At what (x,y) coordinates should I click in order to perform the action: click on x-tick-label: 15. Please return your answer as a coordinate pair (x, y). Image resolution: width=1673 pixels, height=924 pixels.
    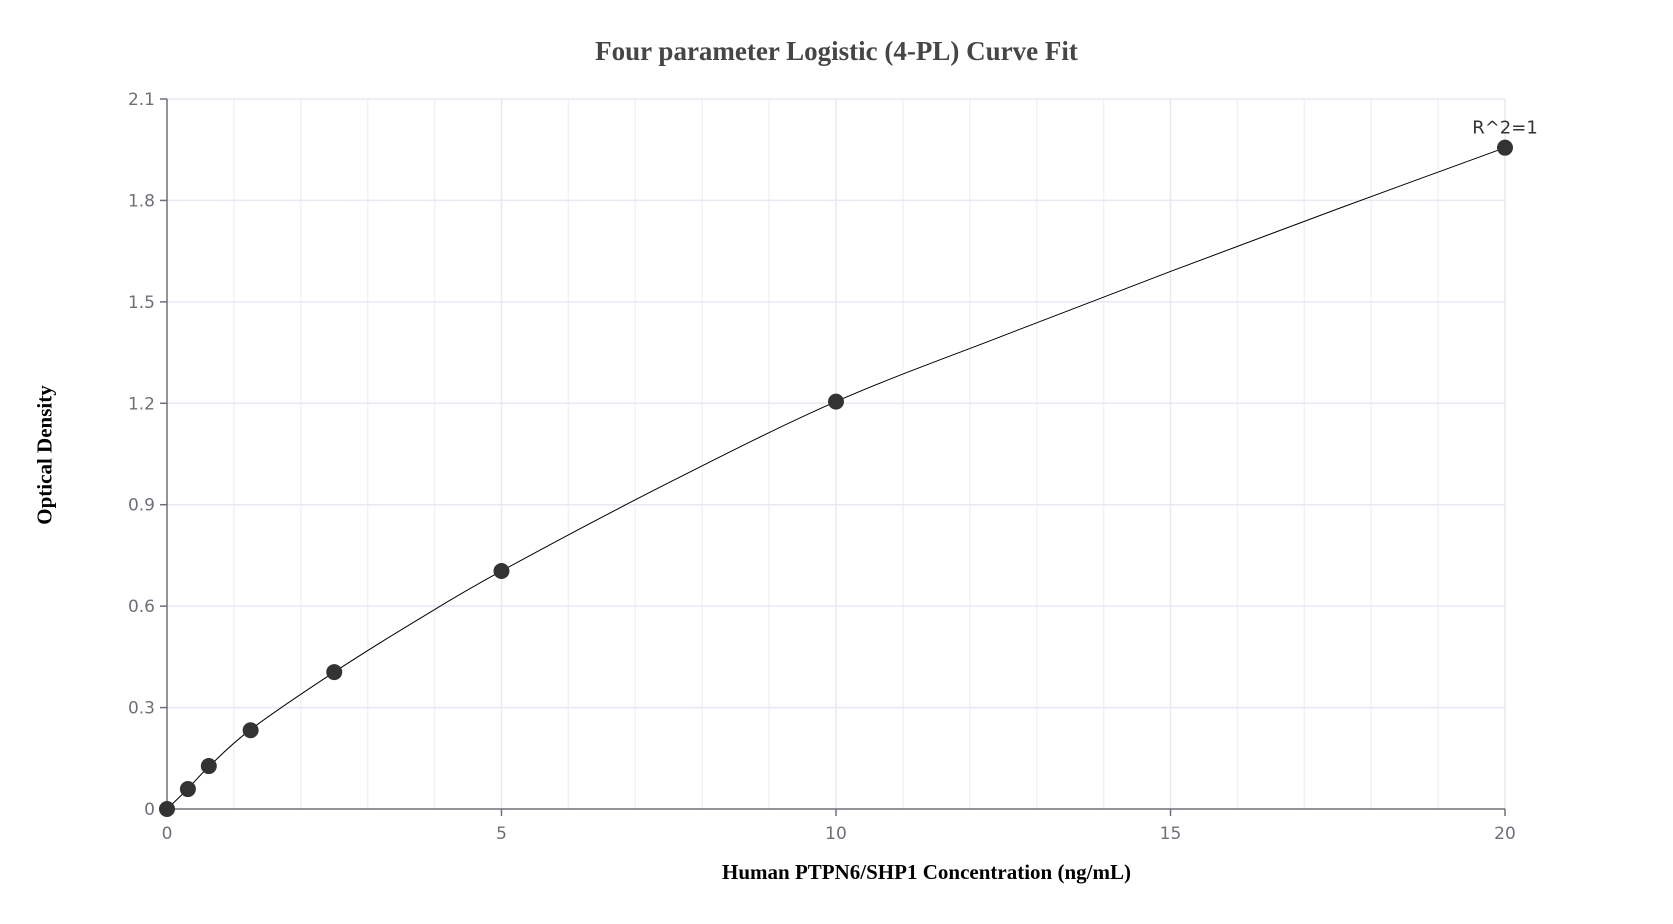
    Looking at the image, I should click on (1171, 834).